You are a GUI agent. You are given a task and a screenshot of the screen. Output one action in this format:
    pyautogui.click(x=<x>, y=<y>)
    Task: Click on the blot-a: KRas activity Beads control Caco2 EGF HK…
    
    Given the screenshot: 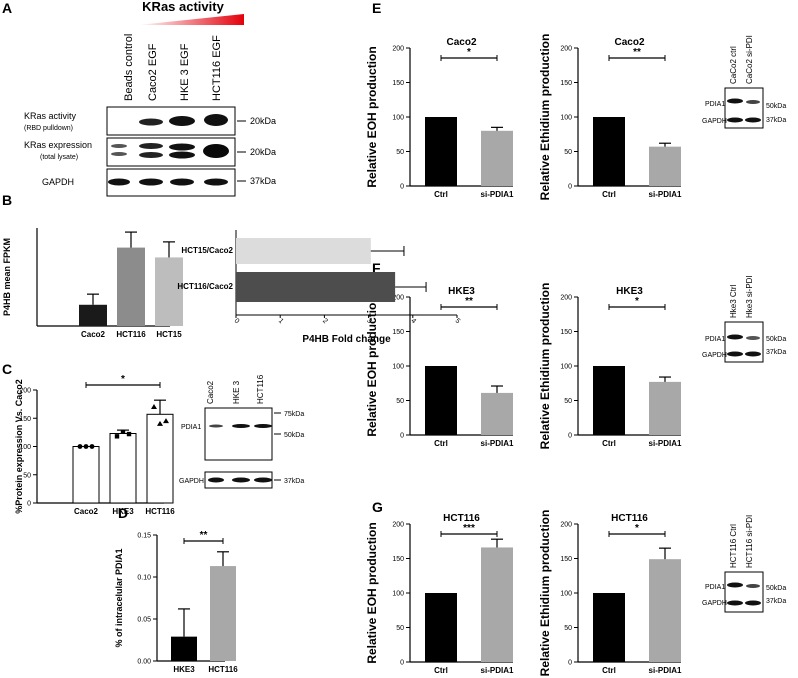 What is the action you would take?
    pyautogui.click(x=150, y=98)
    